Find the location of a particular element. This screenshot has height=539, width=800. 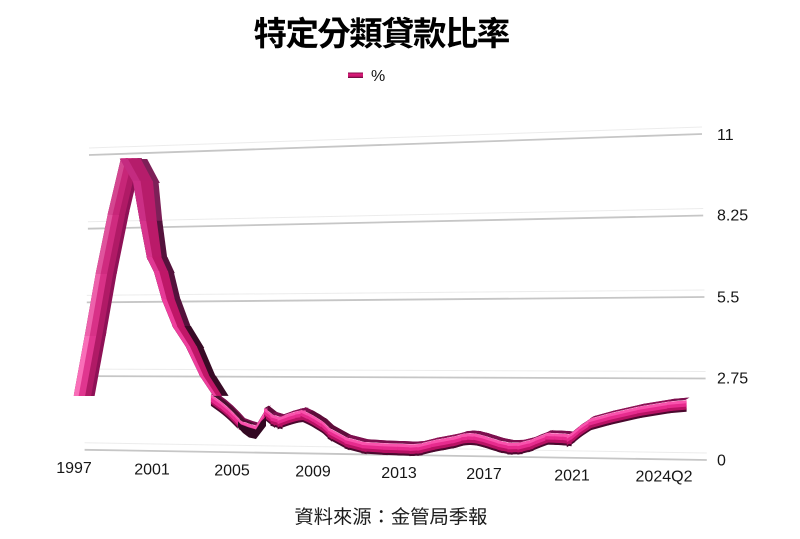

svg-text: 2.75 is located at coordinates (732, 379).